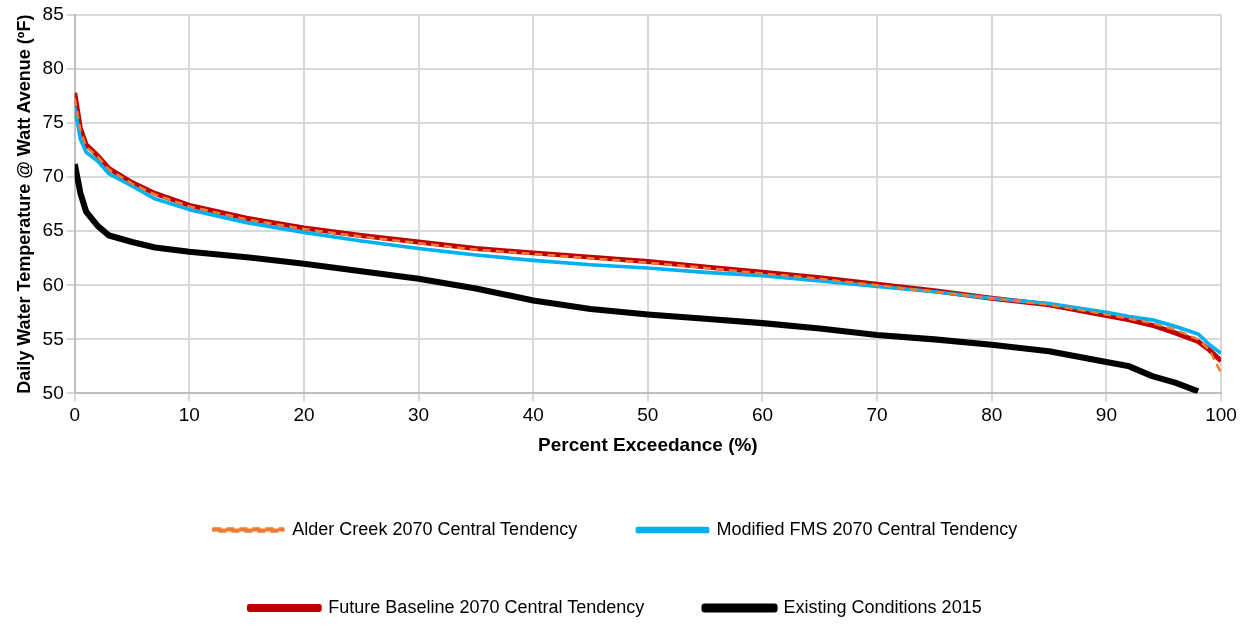  I want to click on y-tick-label: 80, so click(53, 68).